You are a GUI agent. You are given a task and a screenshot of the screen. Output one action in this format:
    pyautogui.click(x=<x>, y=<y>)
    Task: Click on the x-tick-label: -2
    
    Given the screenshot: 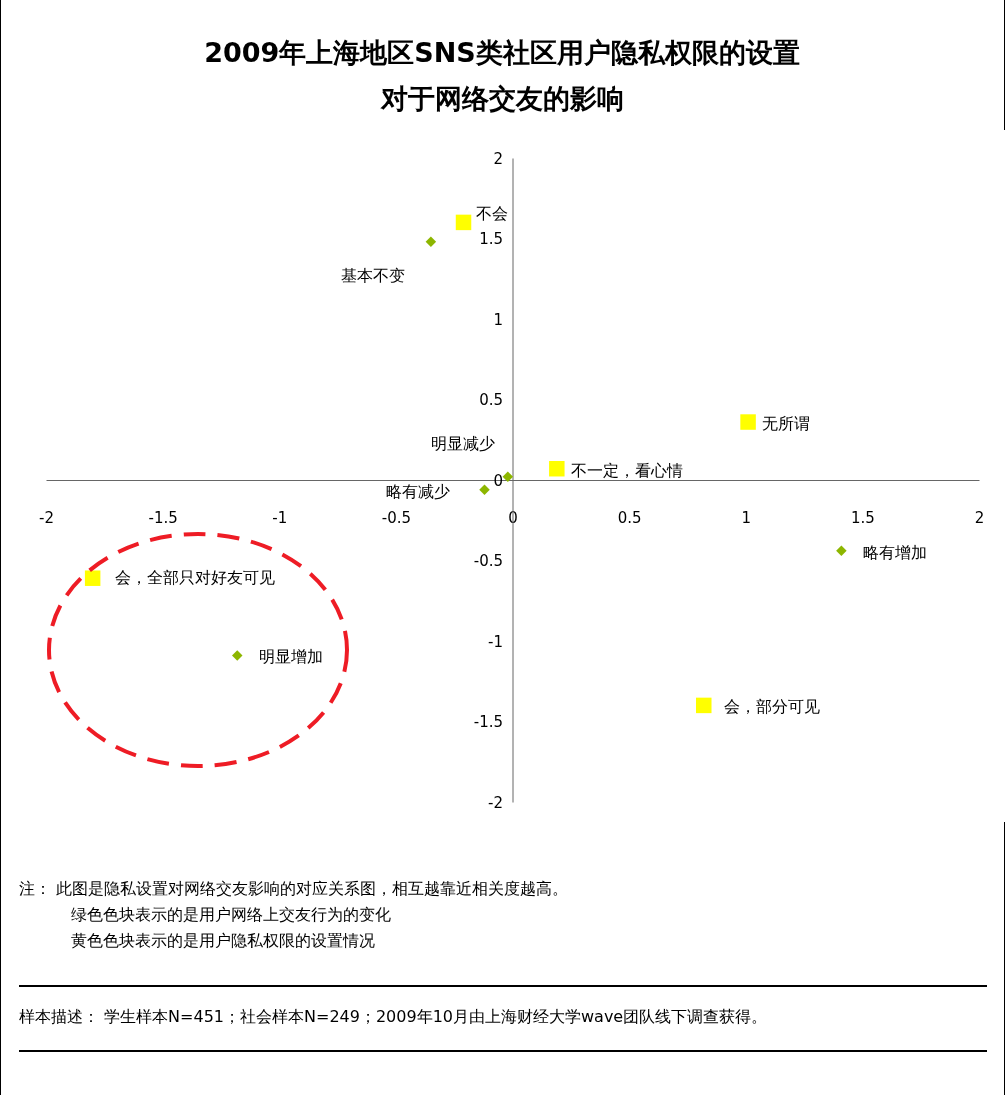 What is the action you would take?
    pyautogui.click(x=46, y=517)
    